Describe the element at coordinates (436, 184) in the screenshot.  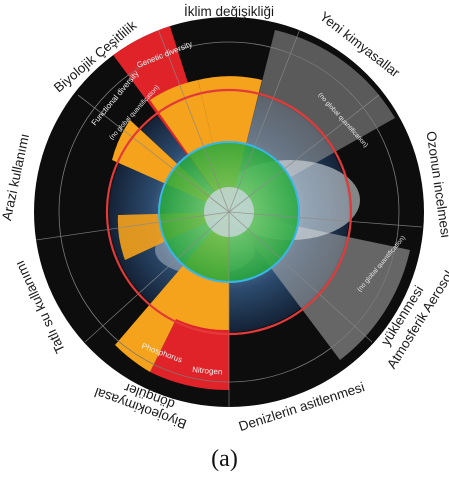
I see `label-ozone: Ozonun incelmesi` at that location.